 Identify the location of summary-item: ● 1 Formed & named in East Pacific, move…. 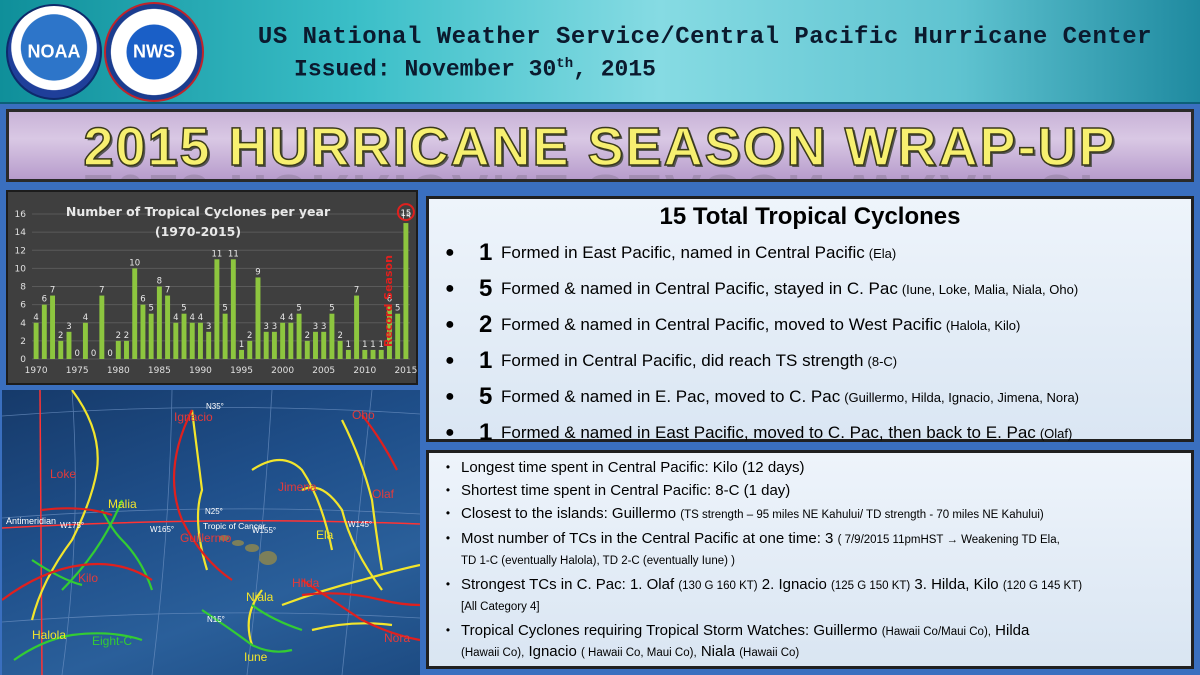
(819, 433).